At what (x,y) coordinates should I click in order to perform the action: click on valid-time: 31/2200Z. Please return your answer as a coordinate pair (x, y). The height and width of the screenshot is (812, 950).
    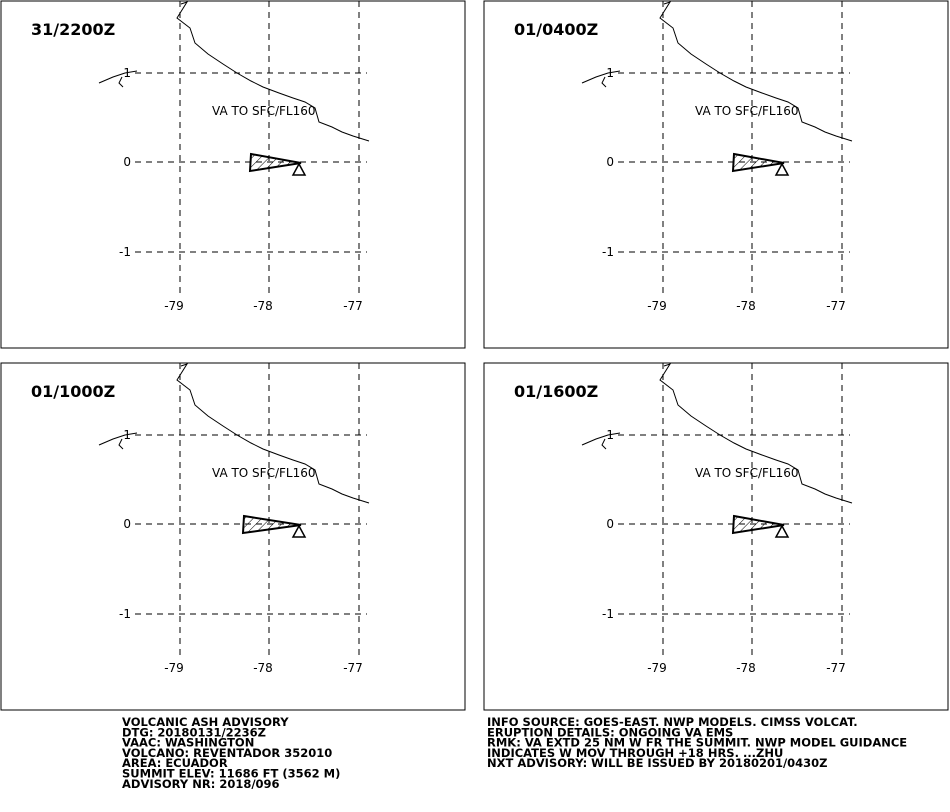
    Looking at the image, I should click on (73, 29).